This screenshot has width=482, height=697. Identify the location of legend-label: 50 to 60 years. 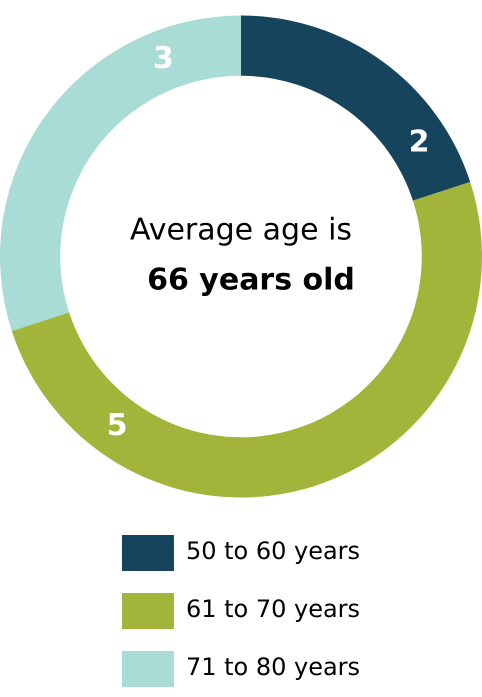
(273, 551).